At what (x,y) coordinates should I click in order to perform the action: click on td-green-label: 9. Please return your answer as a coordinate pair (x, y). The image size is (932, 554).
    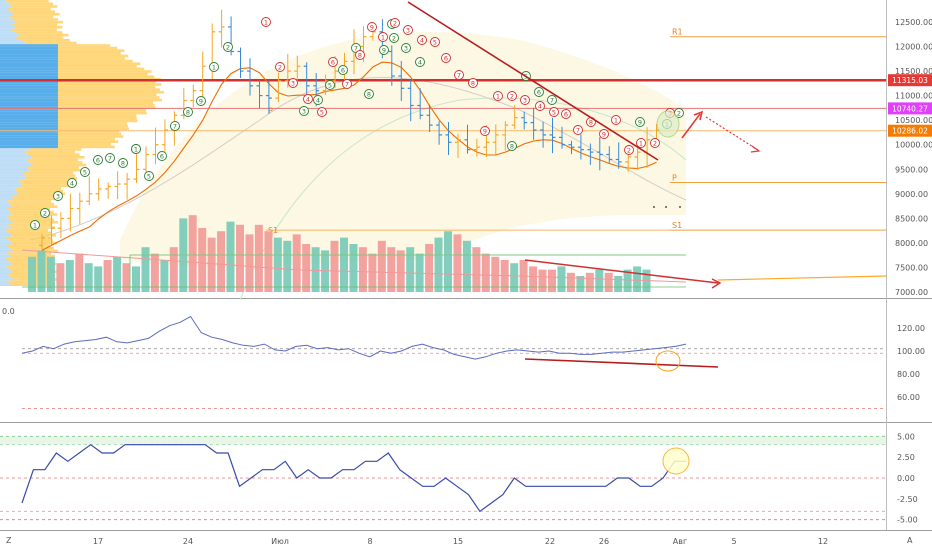
    Looking at the image, I should click on (640, 123).